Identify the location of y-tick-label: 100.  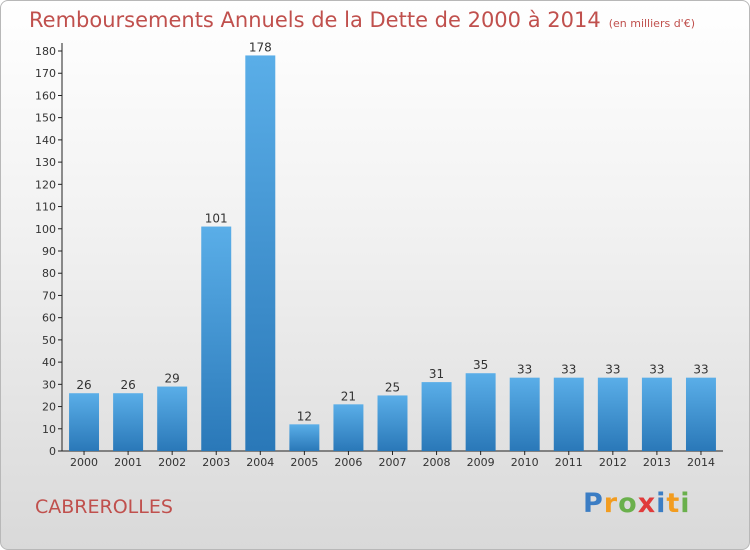
(45, 229).